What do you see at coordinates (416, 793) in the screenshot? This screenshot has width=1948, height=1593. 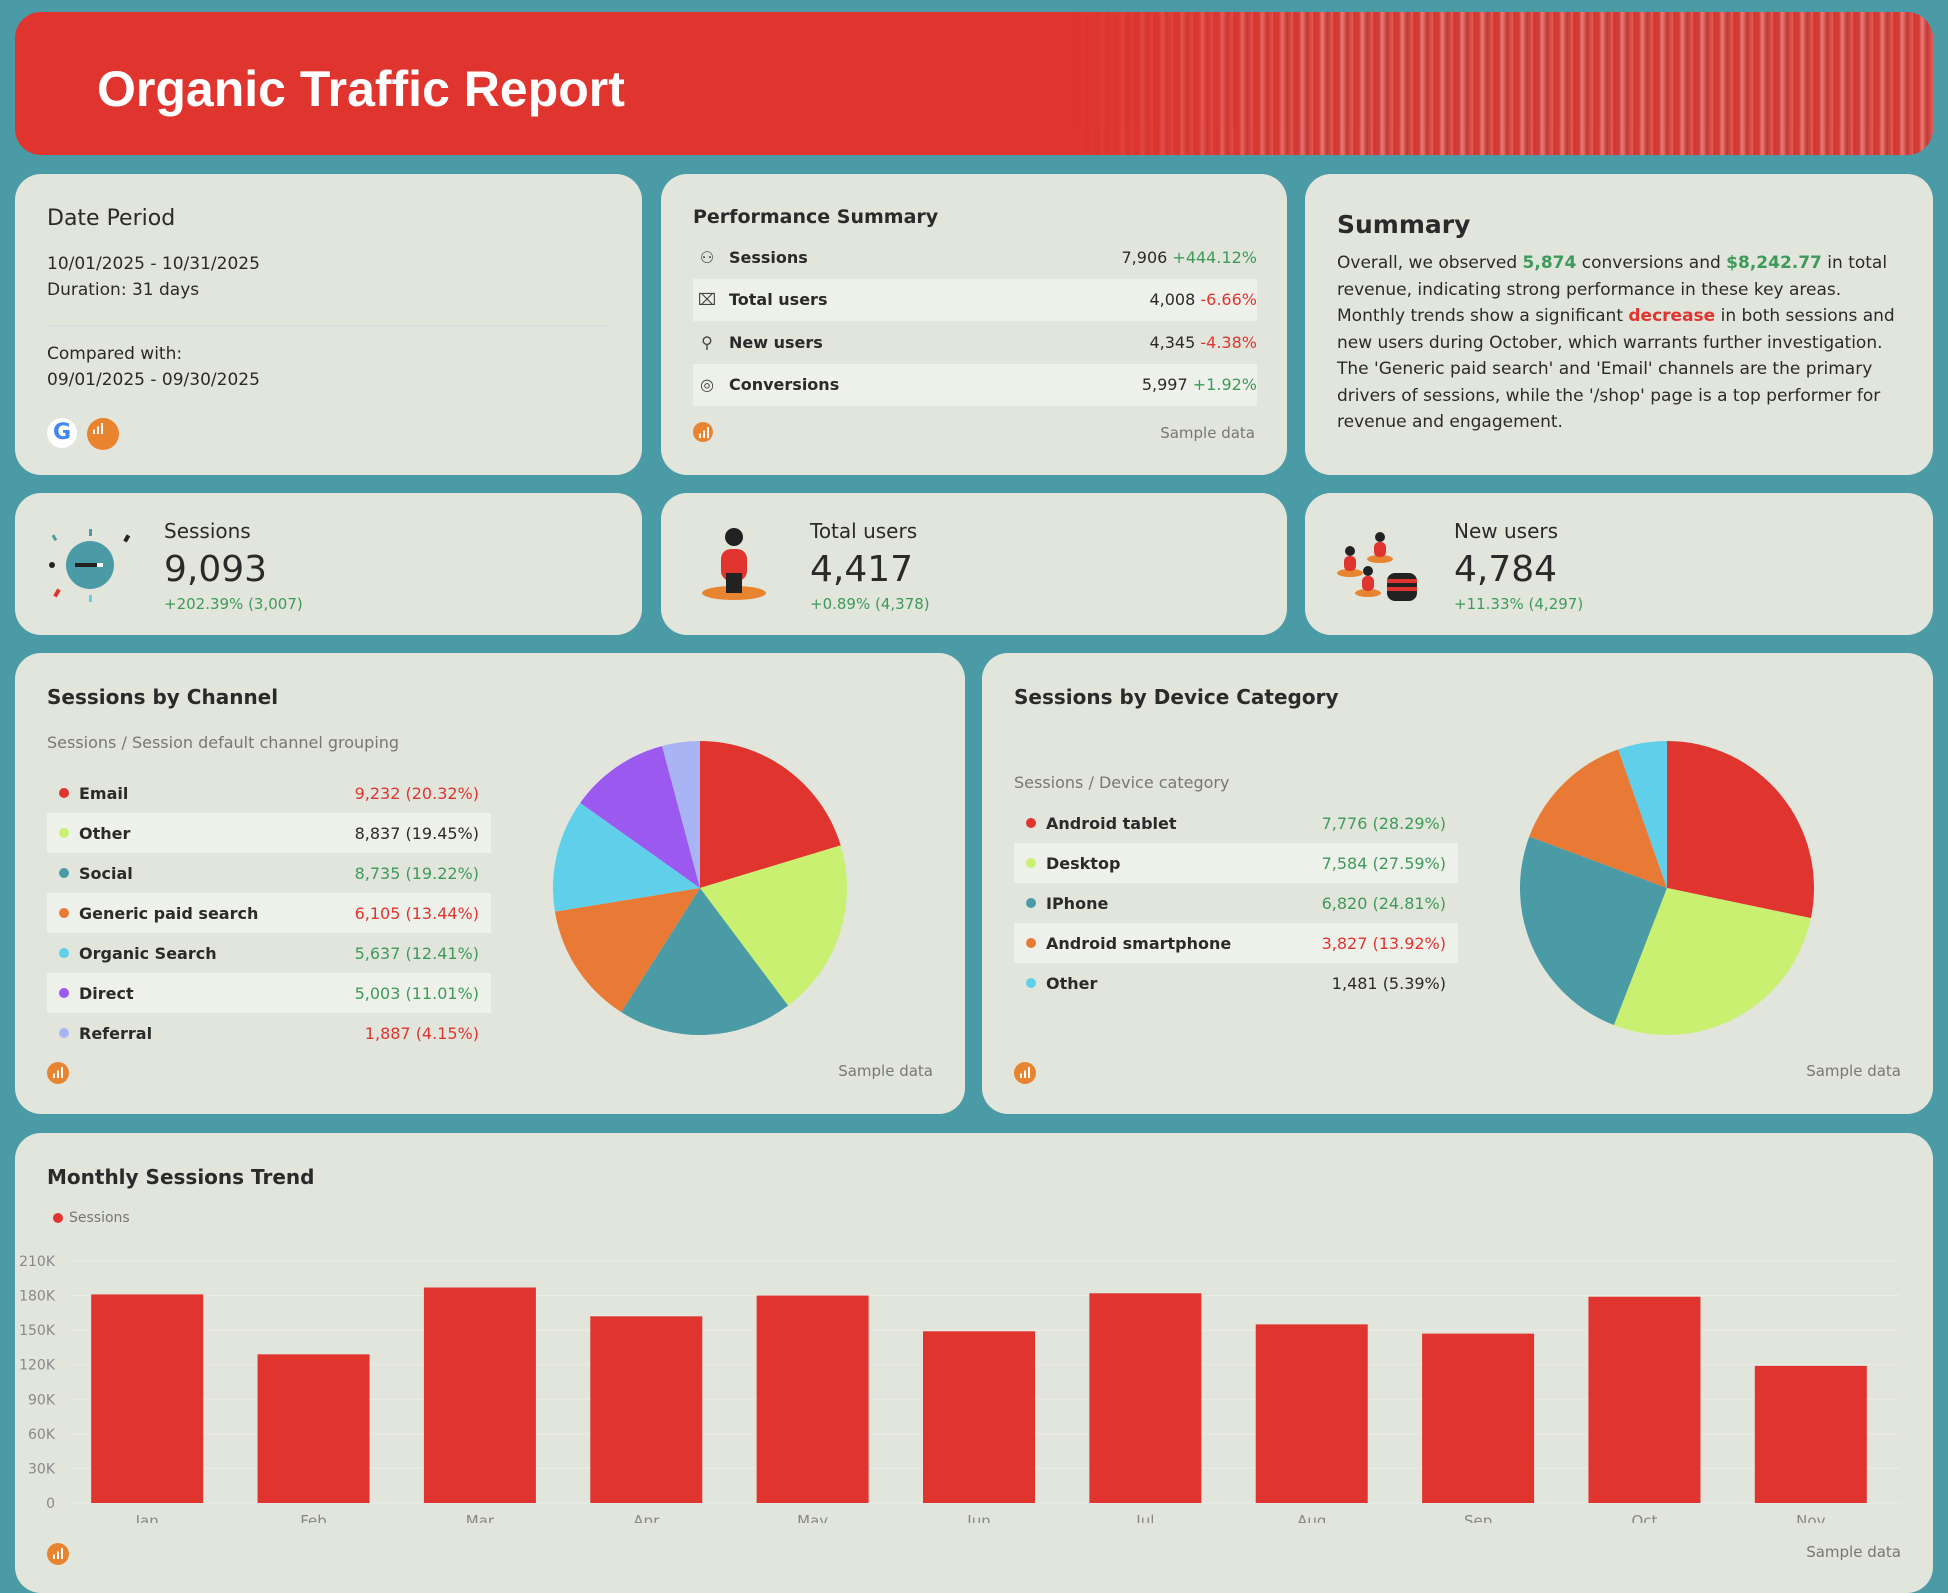 I see `legend-value: 9,232 (20.32%)` at bounding box center [416, 793].